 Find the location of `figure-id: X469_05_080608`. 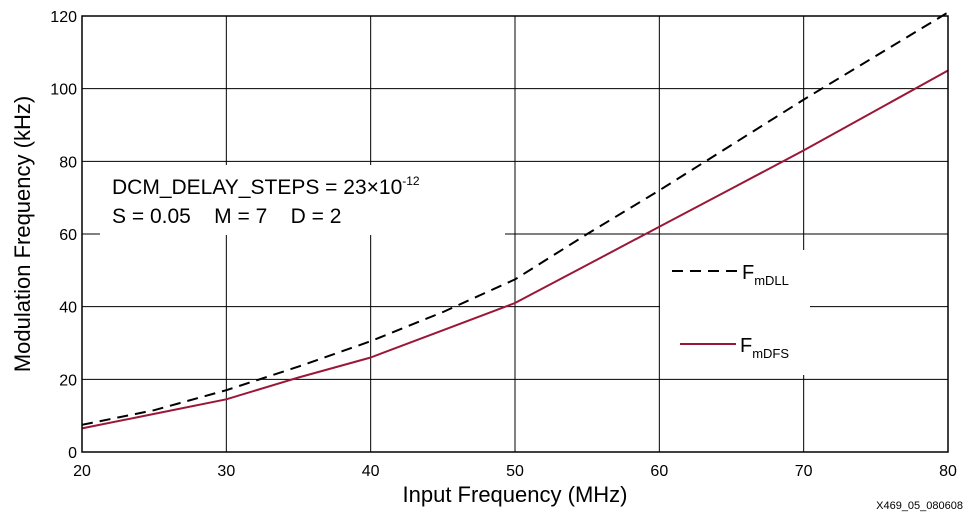

figure-id: X469_05_080608 is located at coordinates (919, 506).